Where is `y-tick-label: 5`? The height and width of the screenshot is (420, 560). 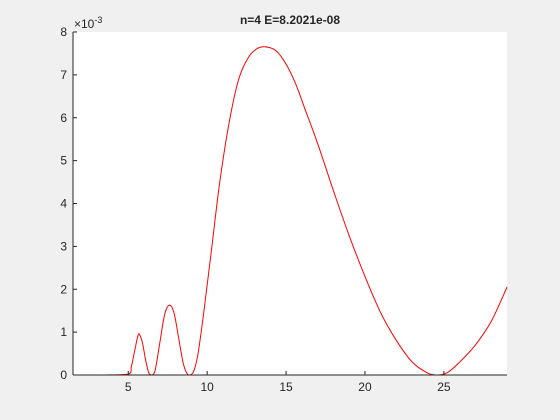 y-tick-label: 5 is located at coordinates (63, 161).